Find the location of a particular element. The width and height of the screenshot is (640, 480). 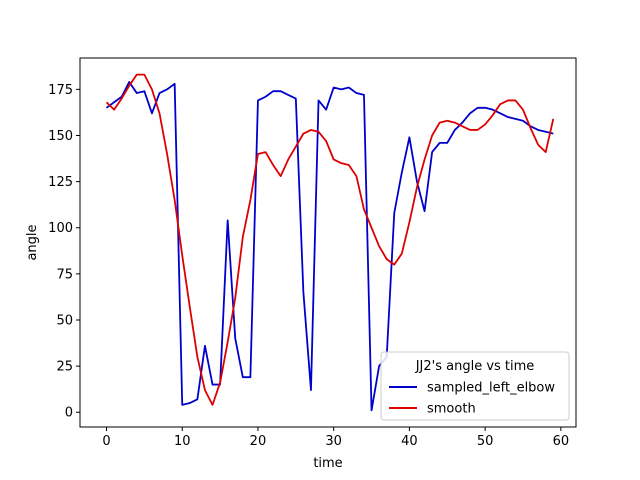

y-tick-label: 150 is located at coordinates (60, 136).